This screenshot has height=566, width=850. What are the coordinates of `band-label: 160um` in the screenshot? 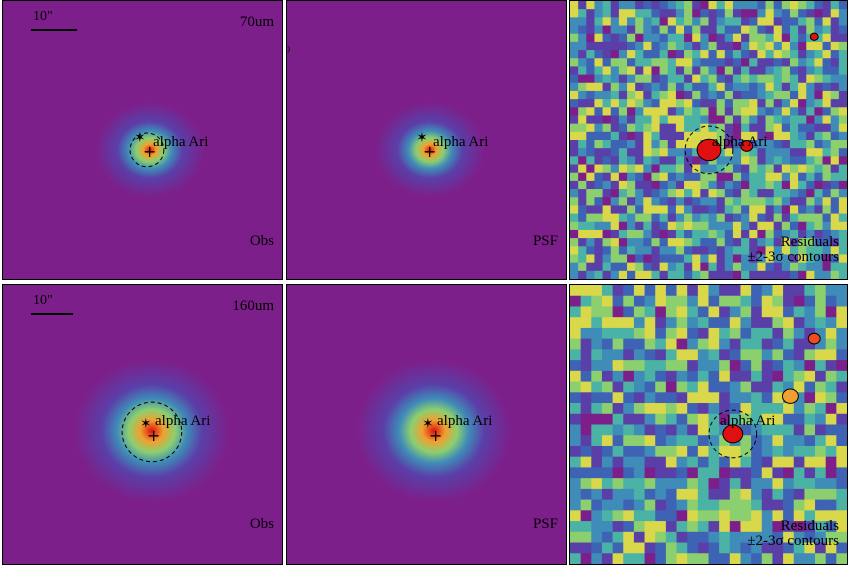 It's located at (253, 306).